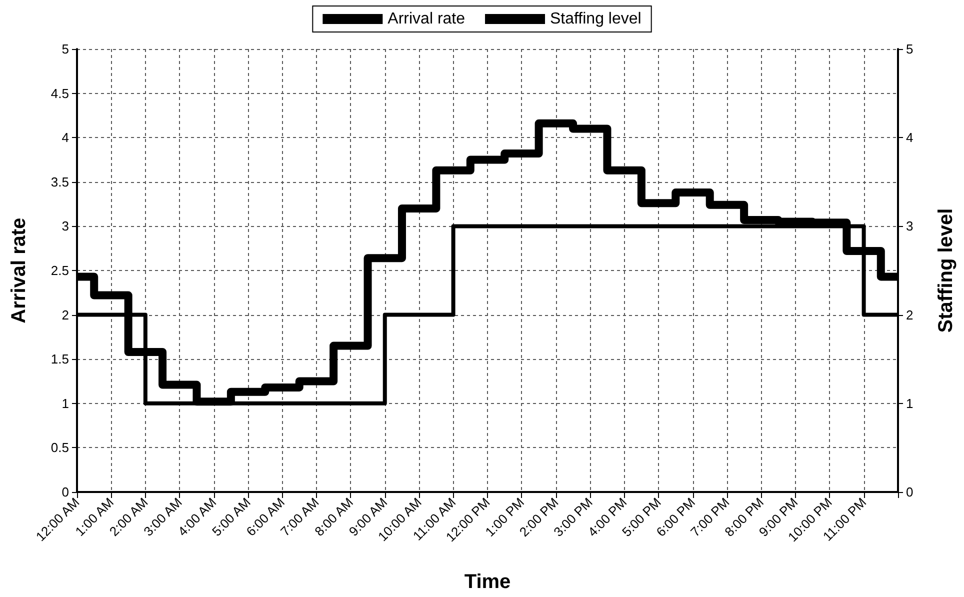  Describe the element at coordinates (910, 49) in the screenshot. I see `y2-tick-label: 5` at that location.